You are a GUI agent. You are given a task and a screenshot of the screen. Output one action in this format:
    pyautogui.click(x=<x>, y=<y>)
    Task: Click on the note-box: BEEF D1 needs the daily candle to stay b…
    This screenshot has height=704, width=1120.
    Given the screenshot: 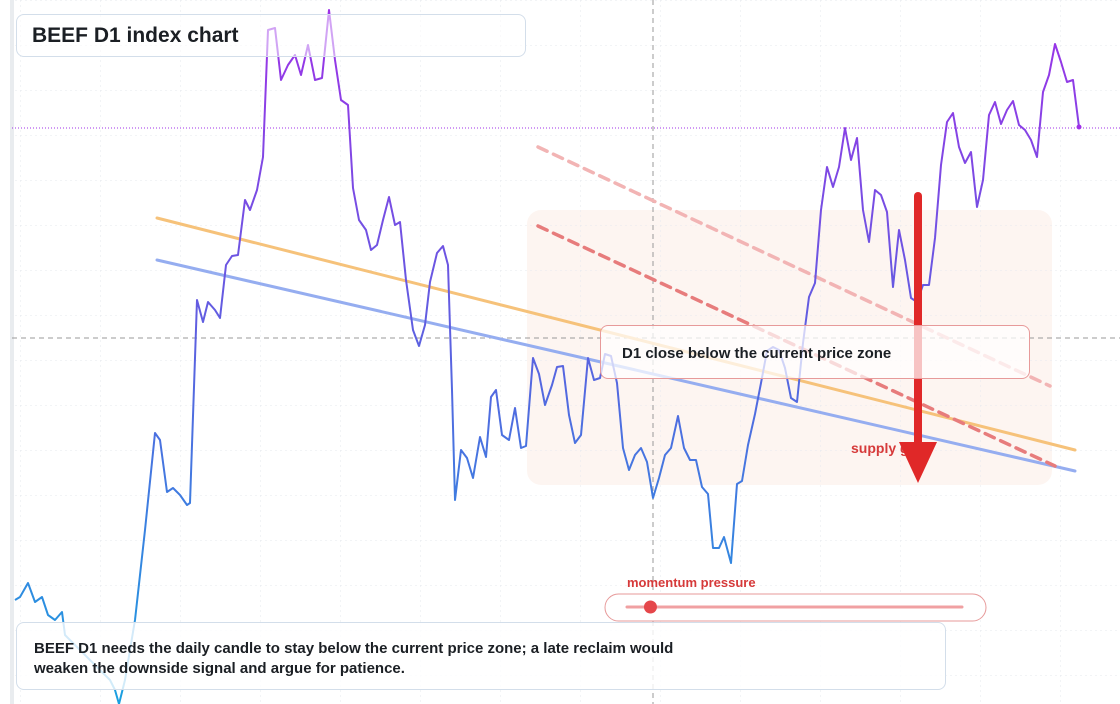 What is the action you would take?
    pyautogui.click(x=481, y=656)
    